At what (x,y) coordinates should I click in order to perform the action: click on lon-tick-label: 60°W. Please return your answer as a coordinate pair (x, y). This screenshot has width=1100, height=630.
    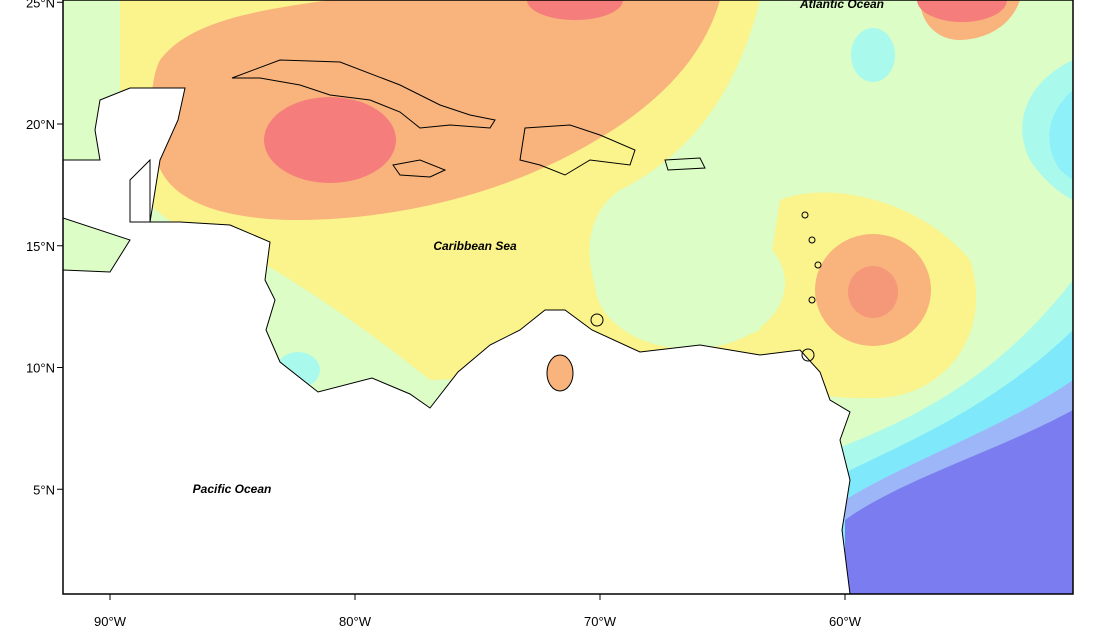
    Looking at the image, I should click on (845, 621).